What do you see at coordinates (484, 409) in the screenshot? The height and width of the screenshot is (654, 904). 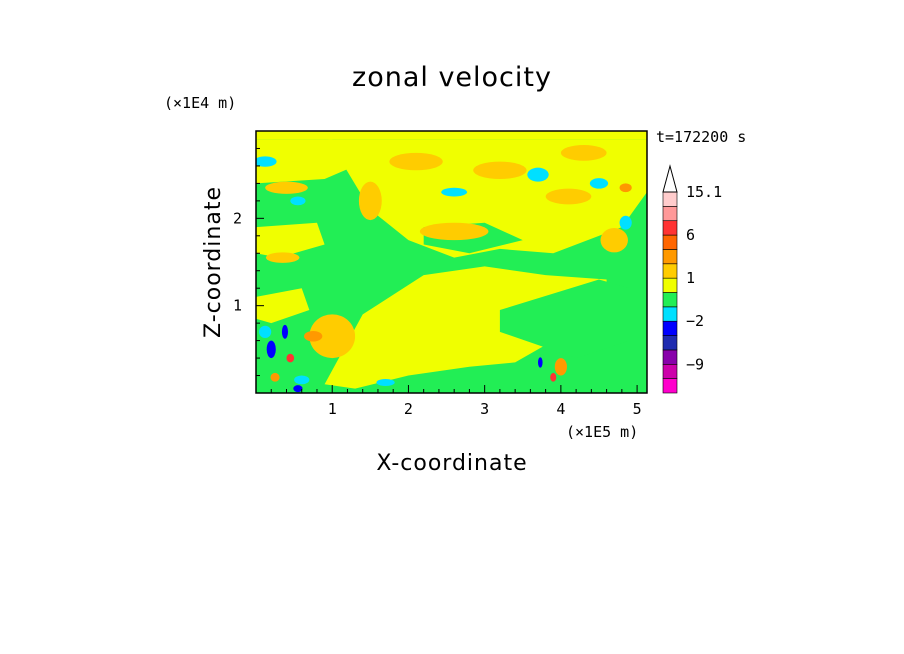 I see `x-tick-label: 3` at bounding box center [484, 409].